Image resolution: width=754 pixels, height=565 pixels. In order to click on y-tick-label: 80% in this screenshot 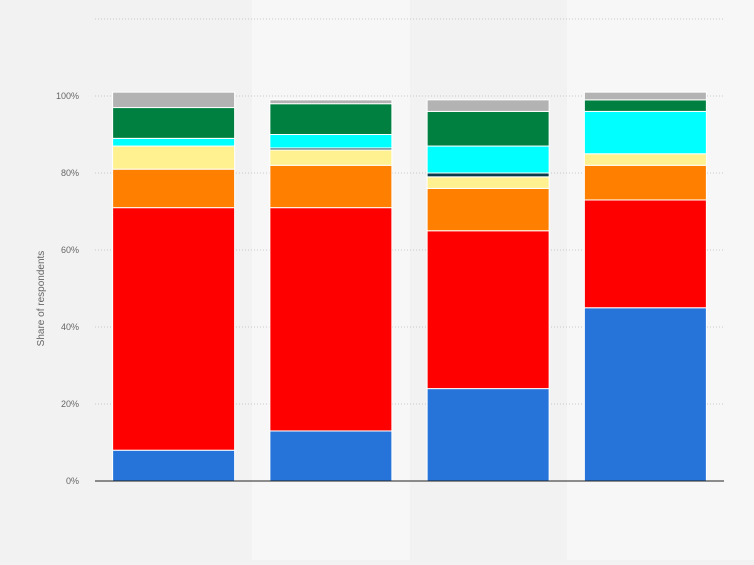, I will do `click(70, 173)`.